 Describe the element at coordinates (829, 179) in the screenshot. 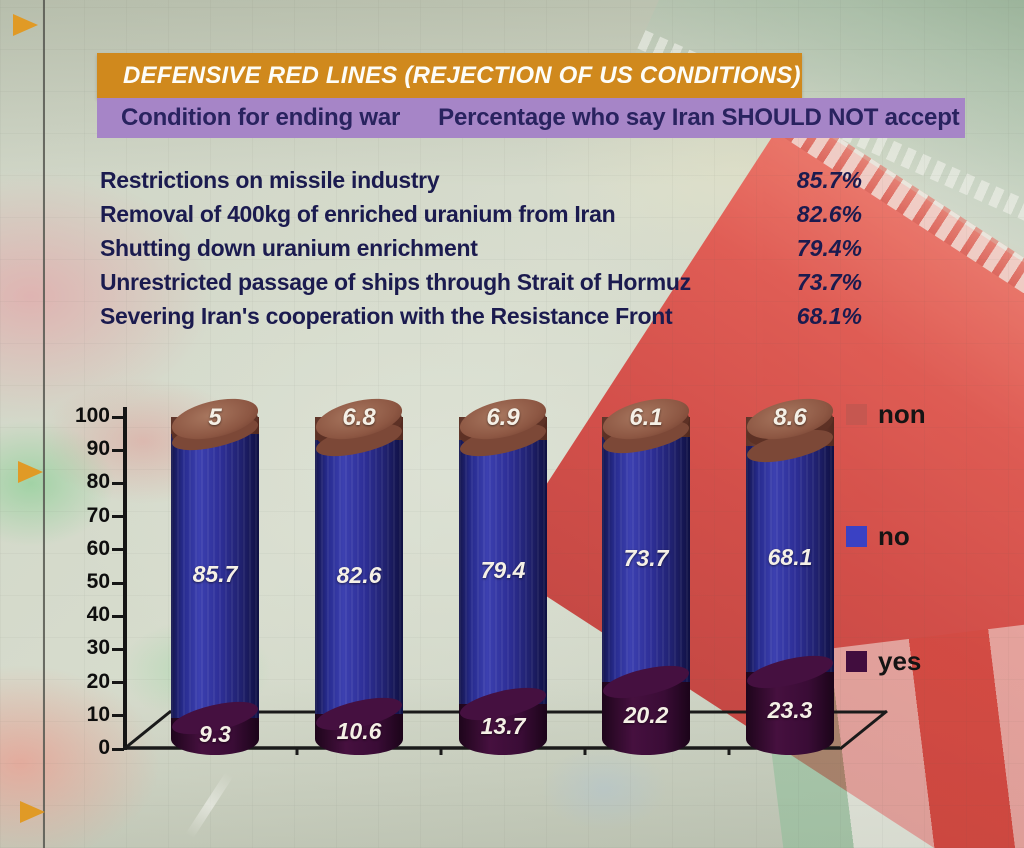

I see `condition-value: 85.7%` at that location.